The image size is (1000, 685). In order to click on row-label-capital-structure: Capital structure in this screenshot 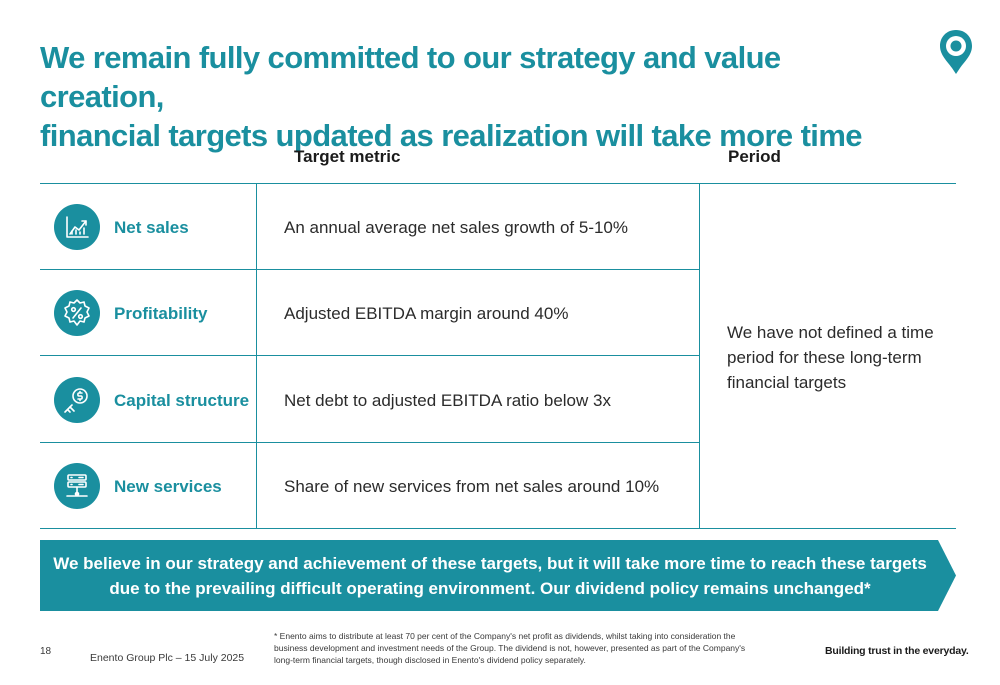, I will do `click(182, 400)`.